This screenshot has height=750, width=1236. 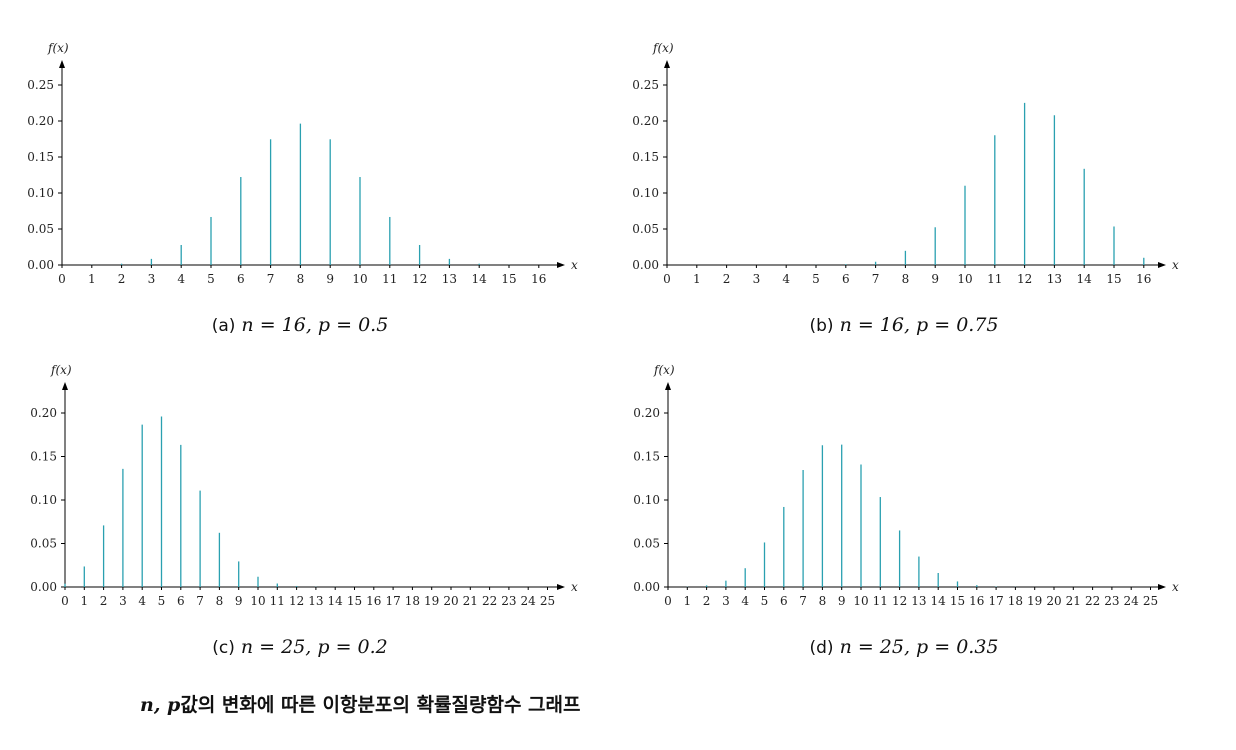 I want to click on x-tick-label: 12, so click(x=419, y=279).